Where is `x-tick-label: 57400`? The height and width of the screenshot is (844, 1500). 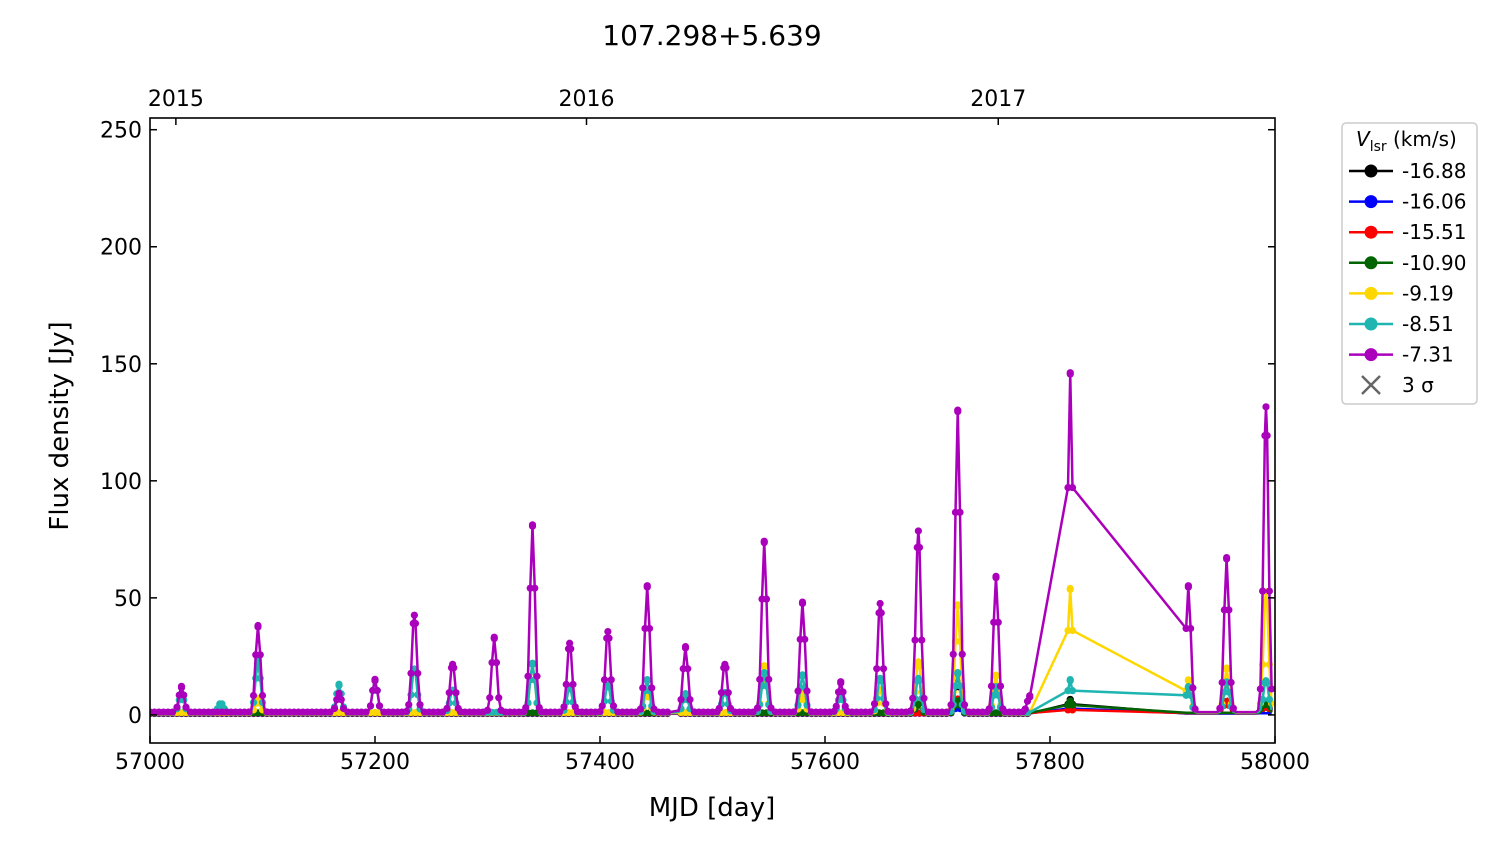 x-tick-label: 57400 is located at coordinates (600, 762).